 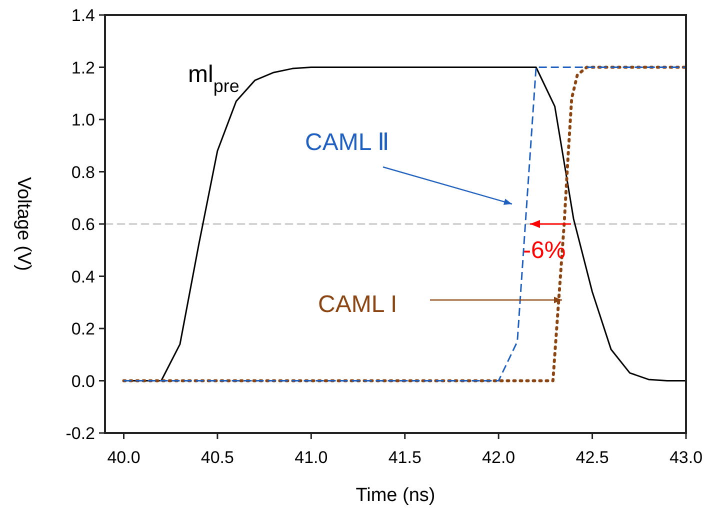 I want to click on x-tick-label: 40.0, so click(x=123, y=457).